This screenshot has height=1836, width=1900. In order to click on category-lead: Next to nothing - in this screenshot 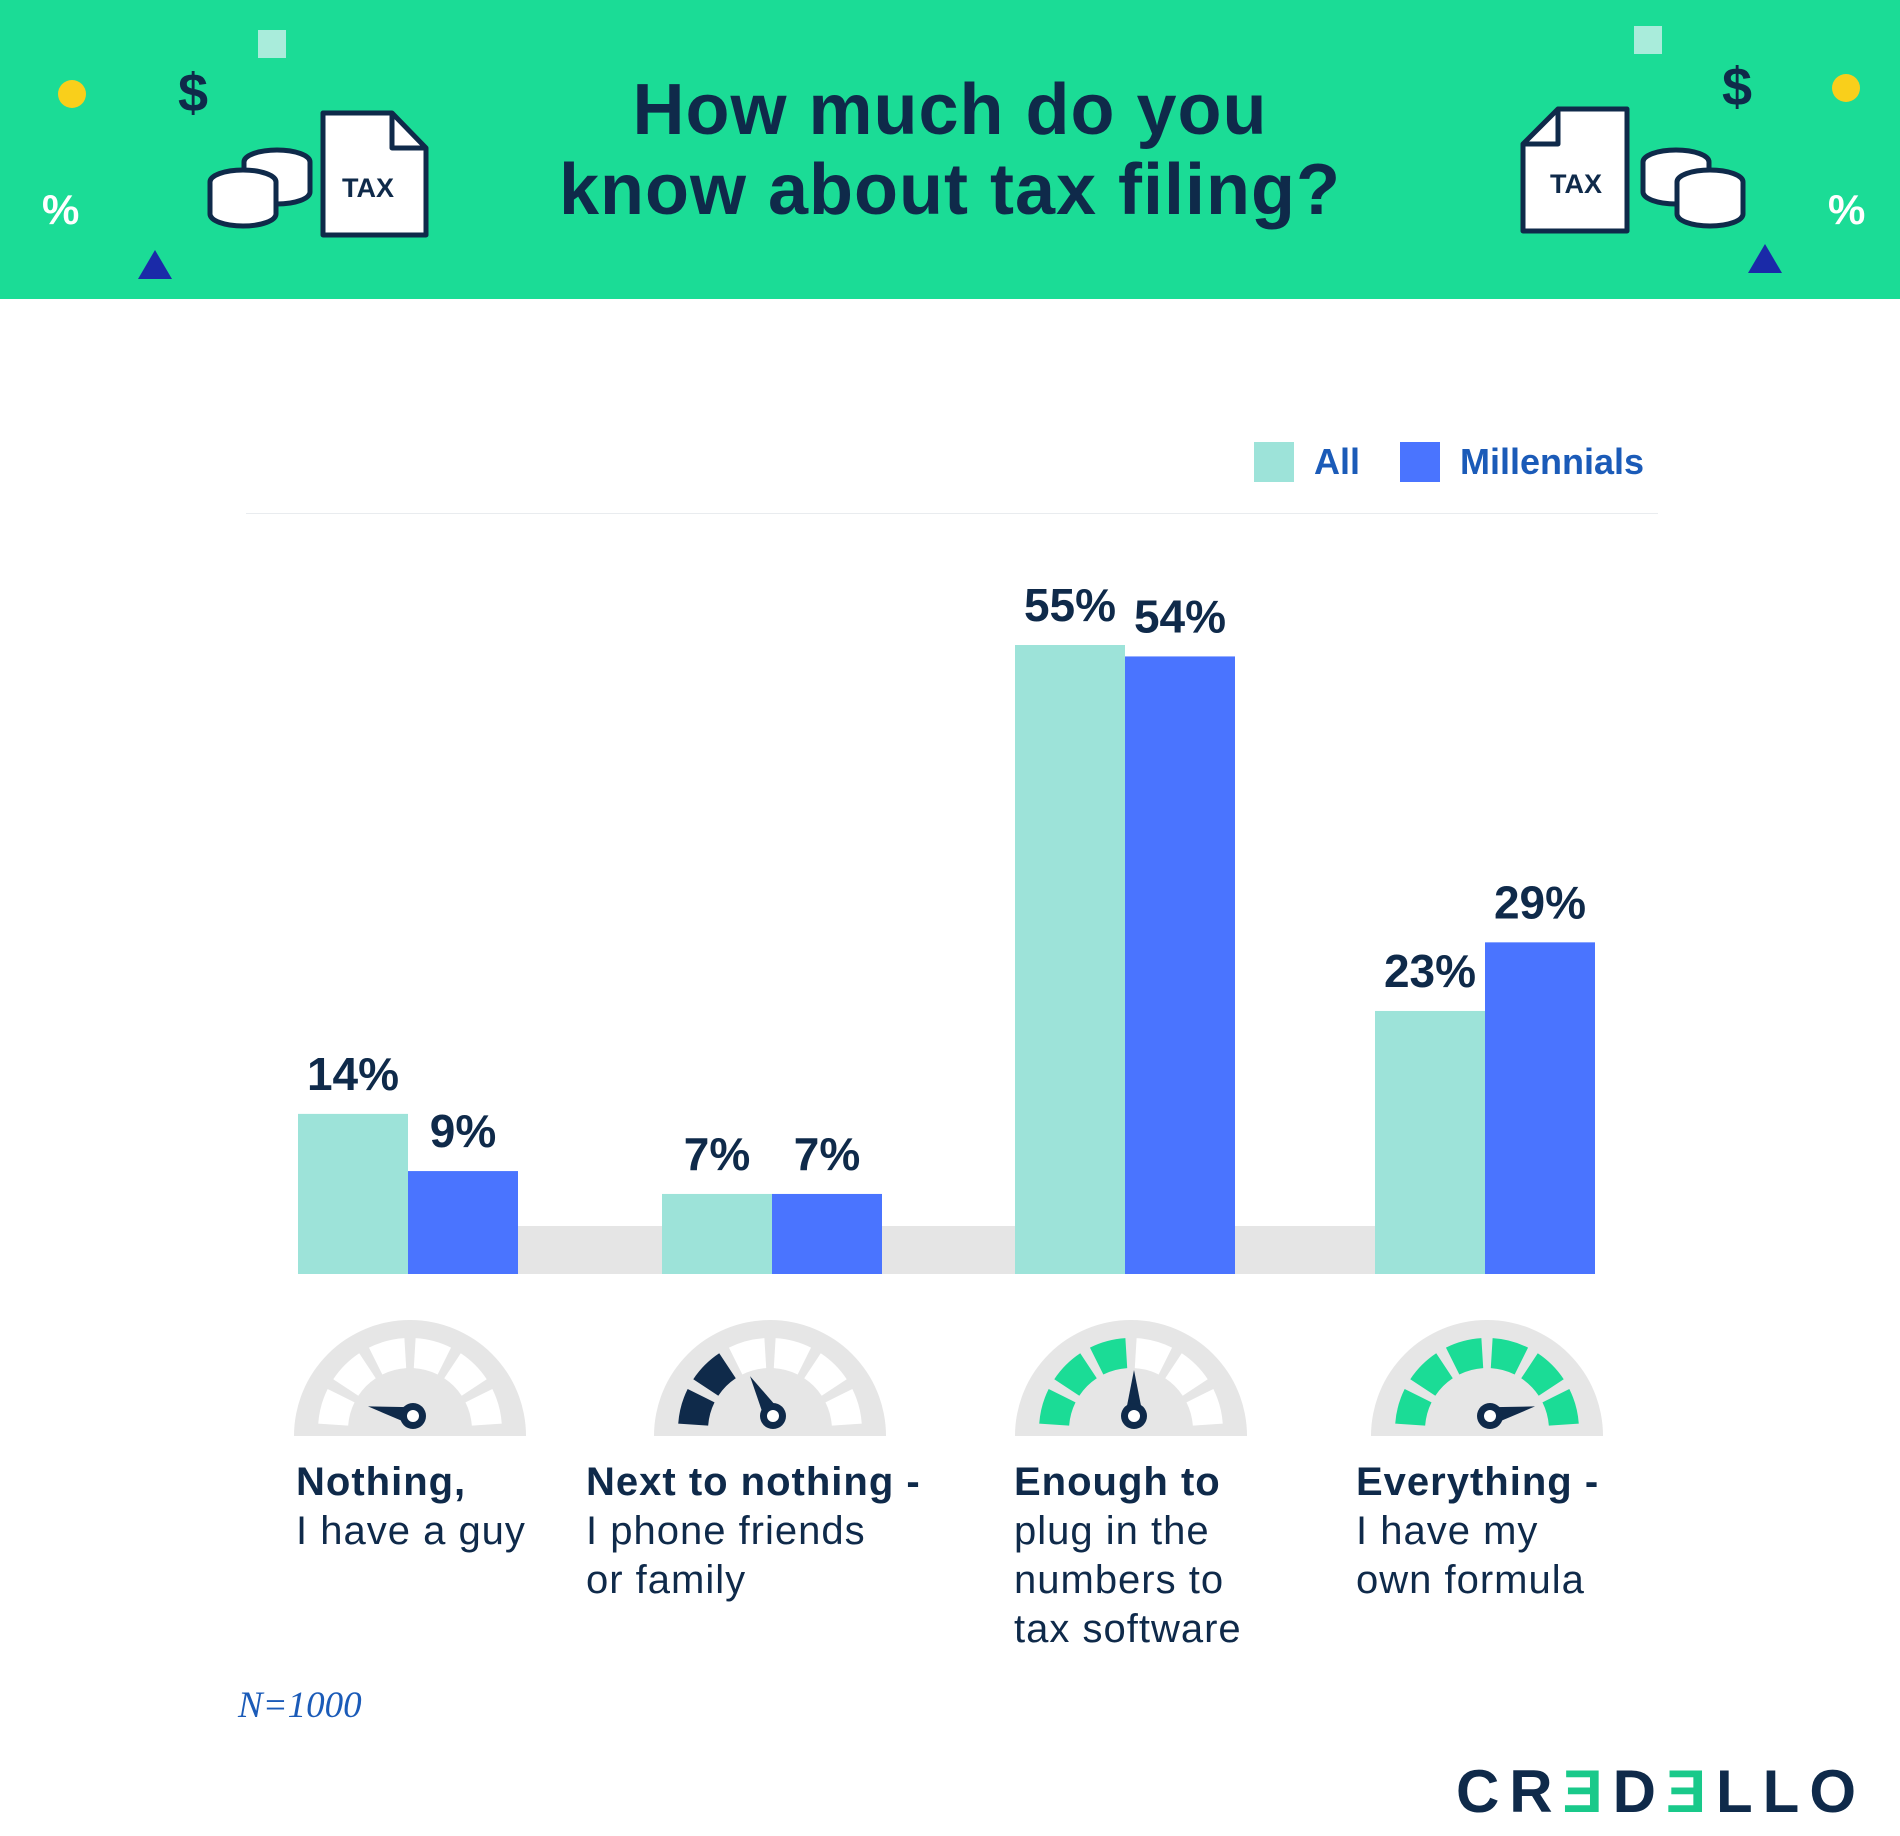, I will do `click(753, 1482)`.